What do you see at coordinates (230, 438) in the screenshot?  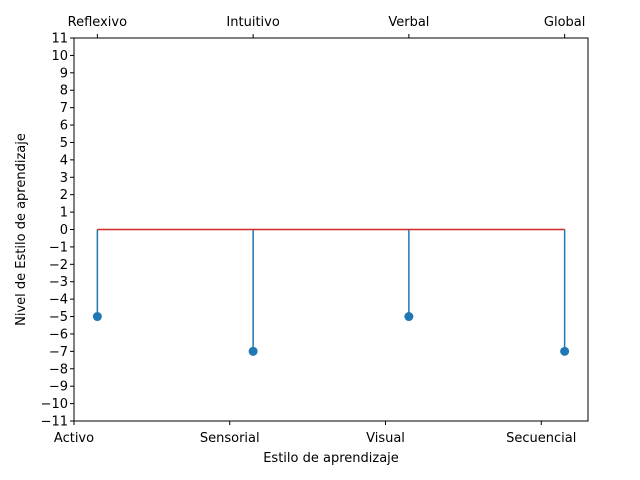 I see `x-tick-label: Sensorial` at bounding box center [230, 438].